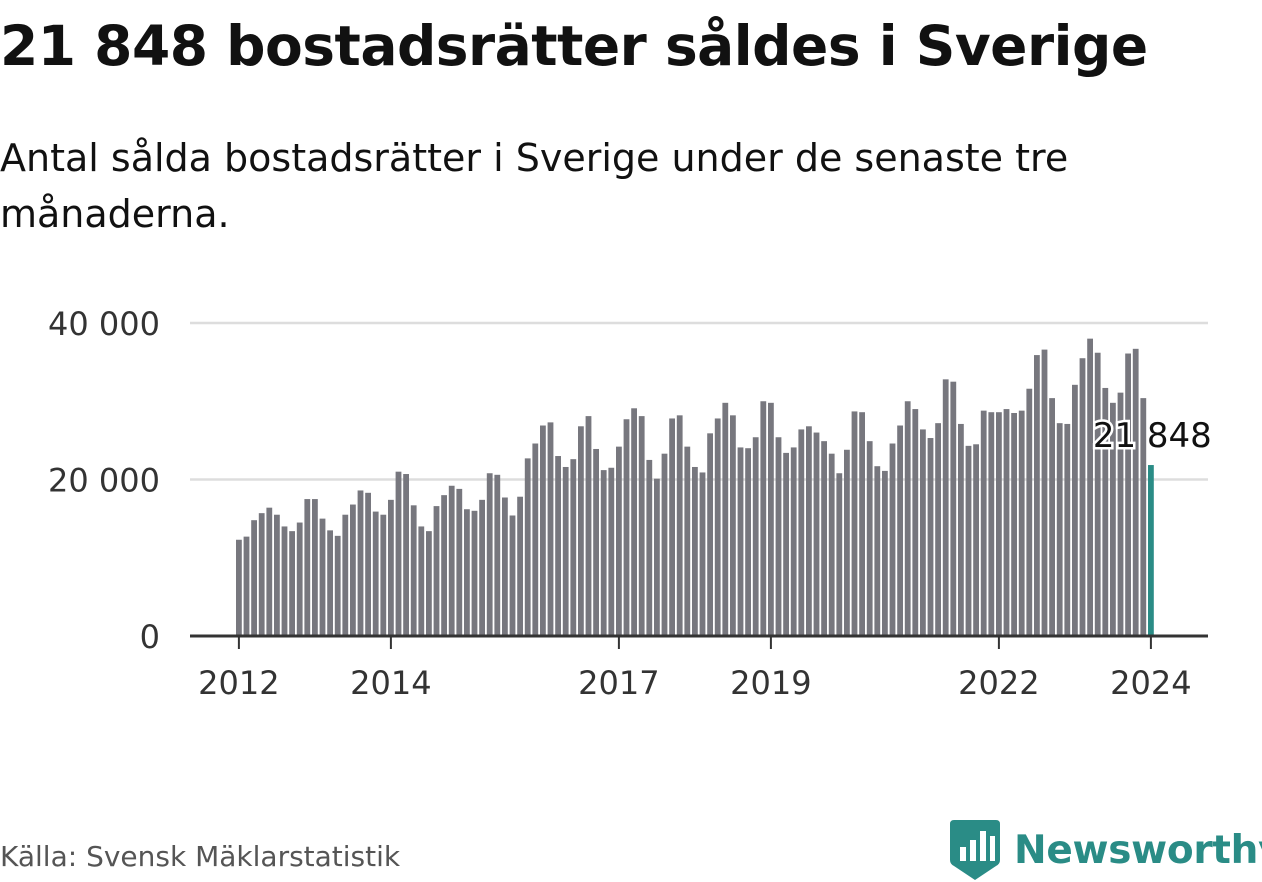 The width and height of the screenshot is (1262, 882). I want to click on chart-title: 21 848 bostadsrätter såldes i Sverige, so click(574, 46).